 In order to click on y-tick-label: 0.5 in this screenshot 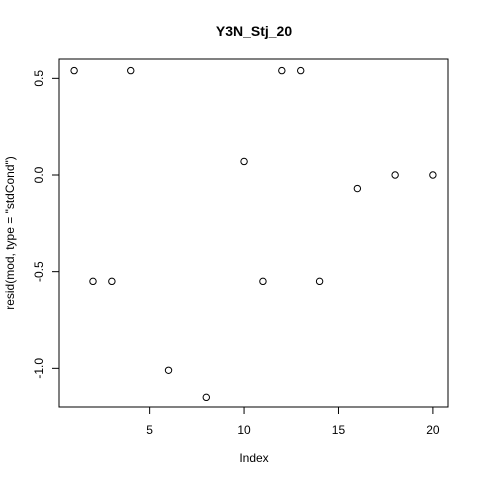, I will do `click(39, 78)`.